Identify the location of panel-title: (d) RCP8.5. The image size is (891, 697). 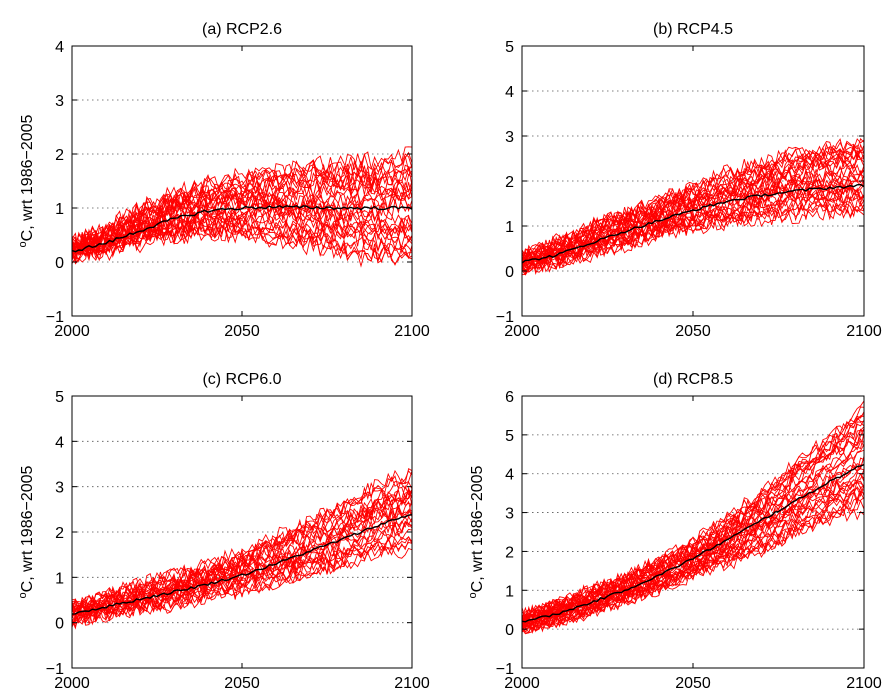
(693, 379).